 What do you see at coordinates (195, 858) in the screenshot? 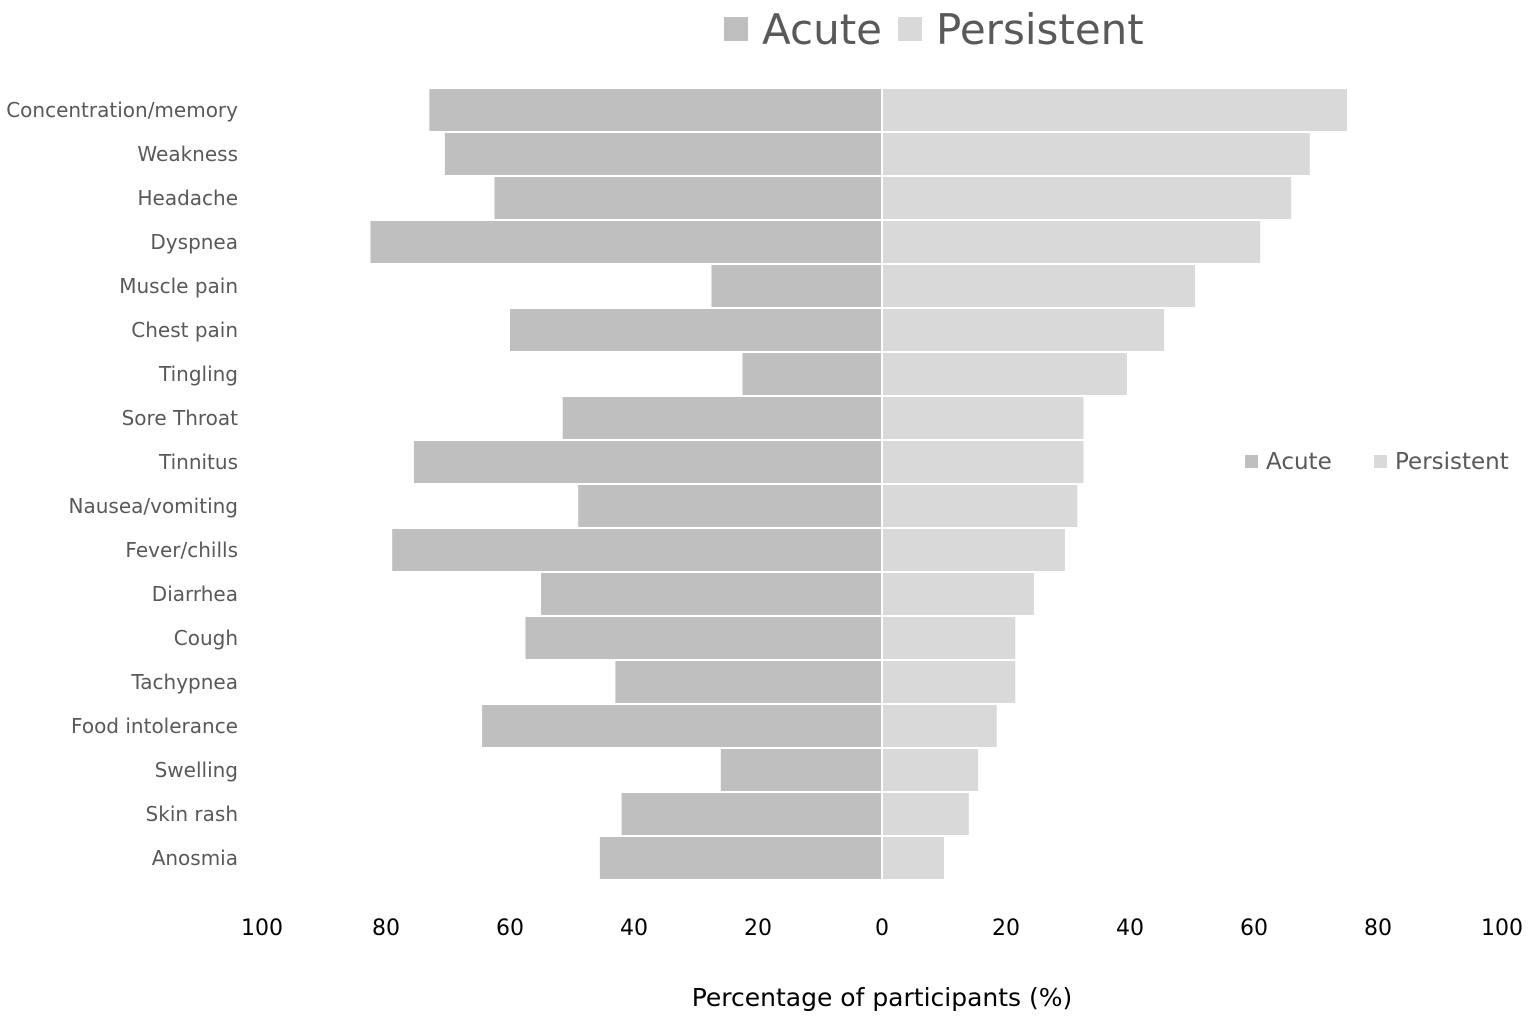
I see `category-label: Anosmia` at bounding box center [195, 858].